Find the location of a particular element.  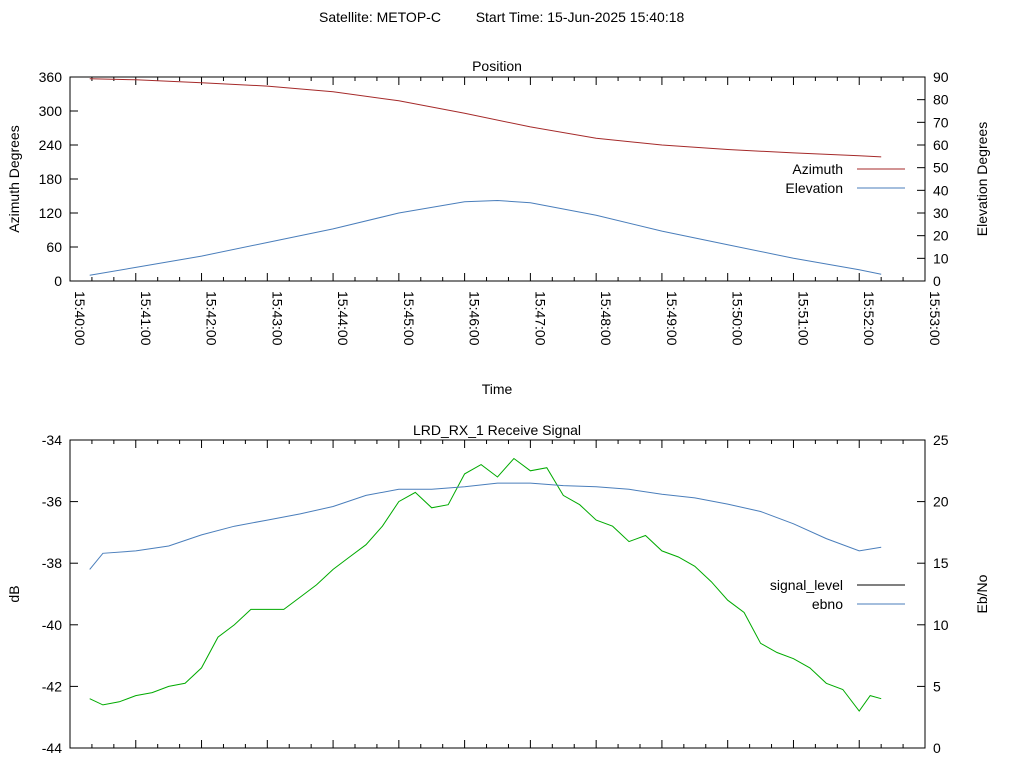

x-tick-label: 15:52:00 is located at coordinates (869, 318).